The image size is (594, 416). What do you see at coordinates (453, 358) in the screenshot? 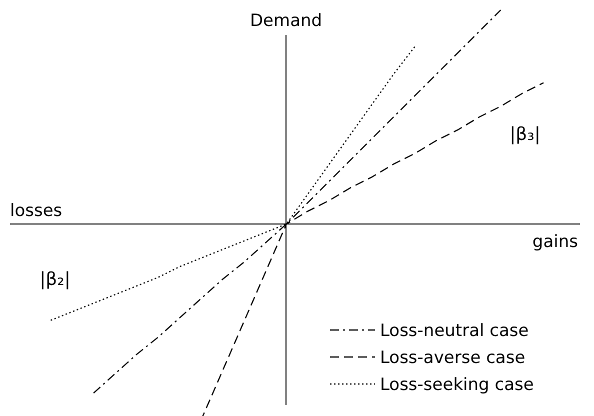
I see `legend-label: Loss-averse case` at bounding box center [453, 358].